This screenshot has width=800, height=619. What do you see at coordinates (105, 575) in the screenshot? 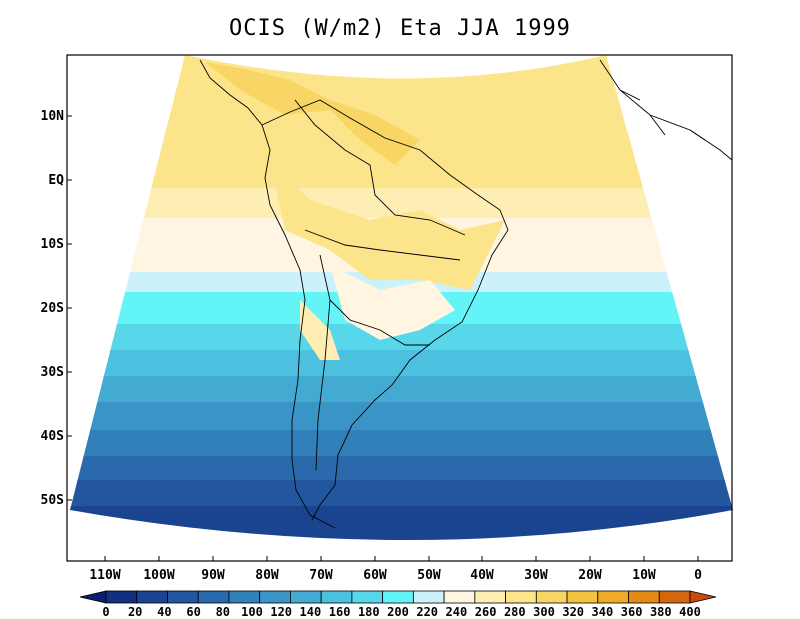
I see `lon-label-110w: 110W` at bounding box center [105, 575].